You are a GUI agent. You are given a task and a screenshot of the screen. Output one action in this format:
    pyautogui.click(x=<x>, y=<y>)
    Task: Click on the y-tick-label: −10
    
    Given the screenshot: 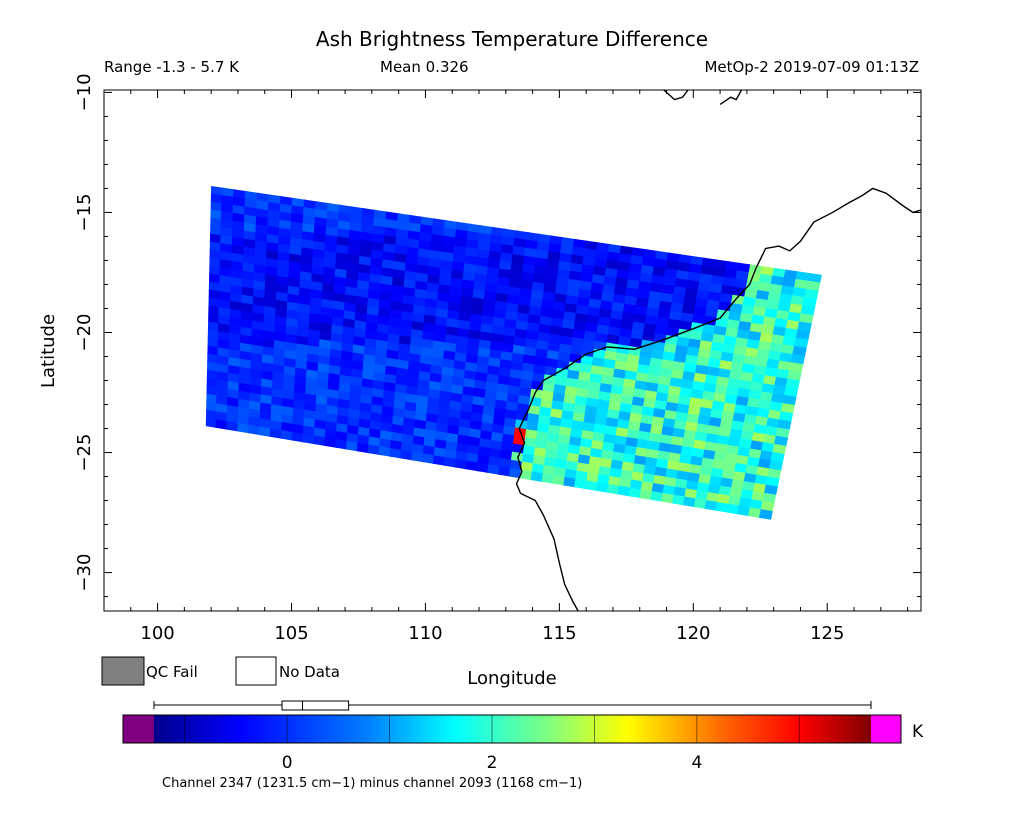 What is the action you would take?
    pyautogui.click(x=84, y=92)
    